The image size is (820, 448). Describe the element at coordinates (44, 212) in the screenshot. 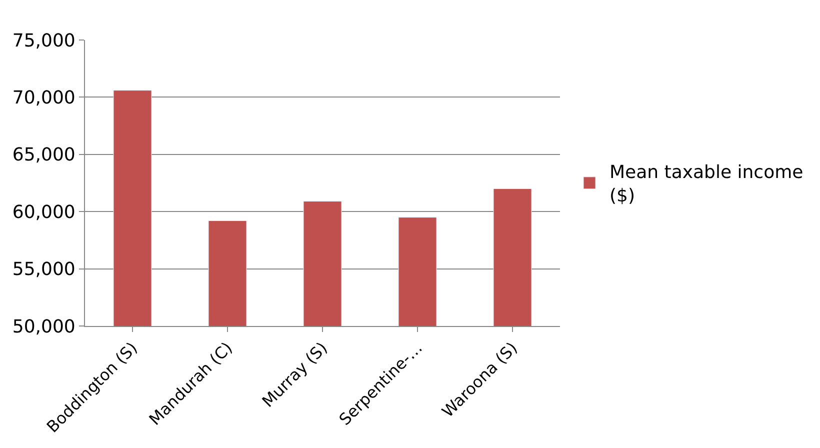

I see `y-tick-label: 60,000` at that location.